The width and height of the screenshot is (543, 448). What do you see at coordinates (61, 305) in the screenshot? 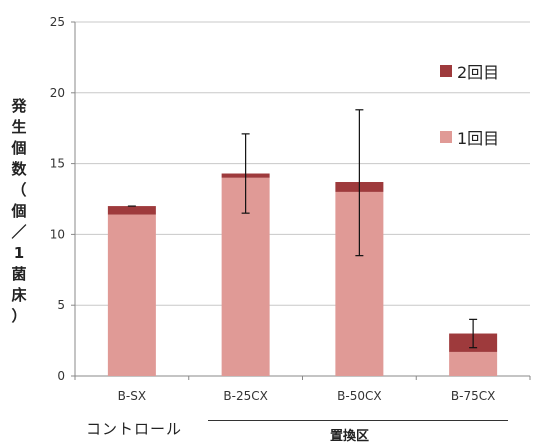
I see `y-tick-label-5: 5` at bounding box center [61, 305].